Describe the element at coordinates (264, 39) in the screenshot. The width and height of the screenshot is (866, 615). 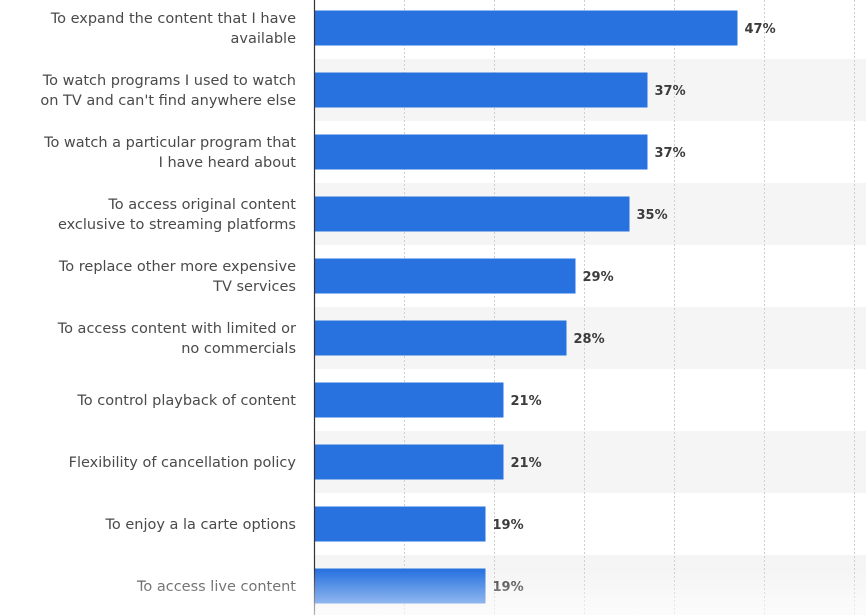
I see `category-label-line: available` at that location.